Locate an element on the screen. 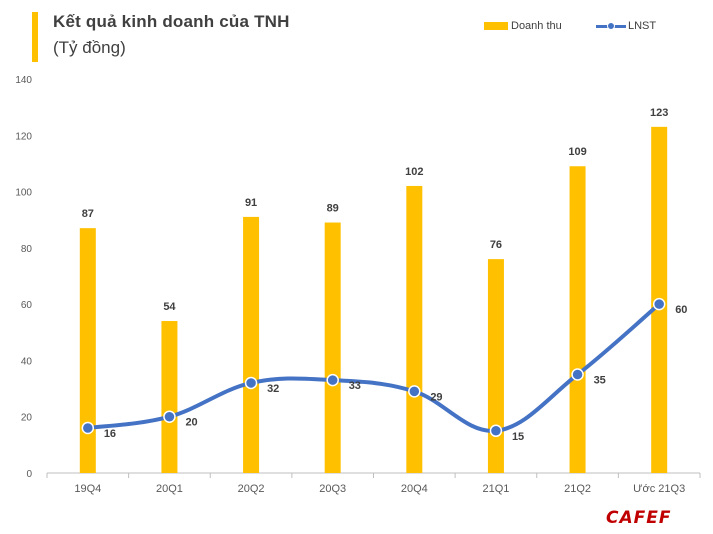  x-tick-label: 20Q4 is located at coordinates (414, 489).